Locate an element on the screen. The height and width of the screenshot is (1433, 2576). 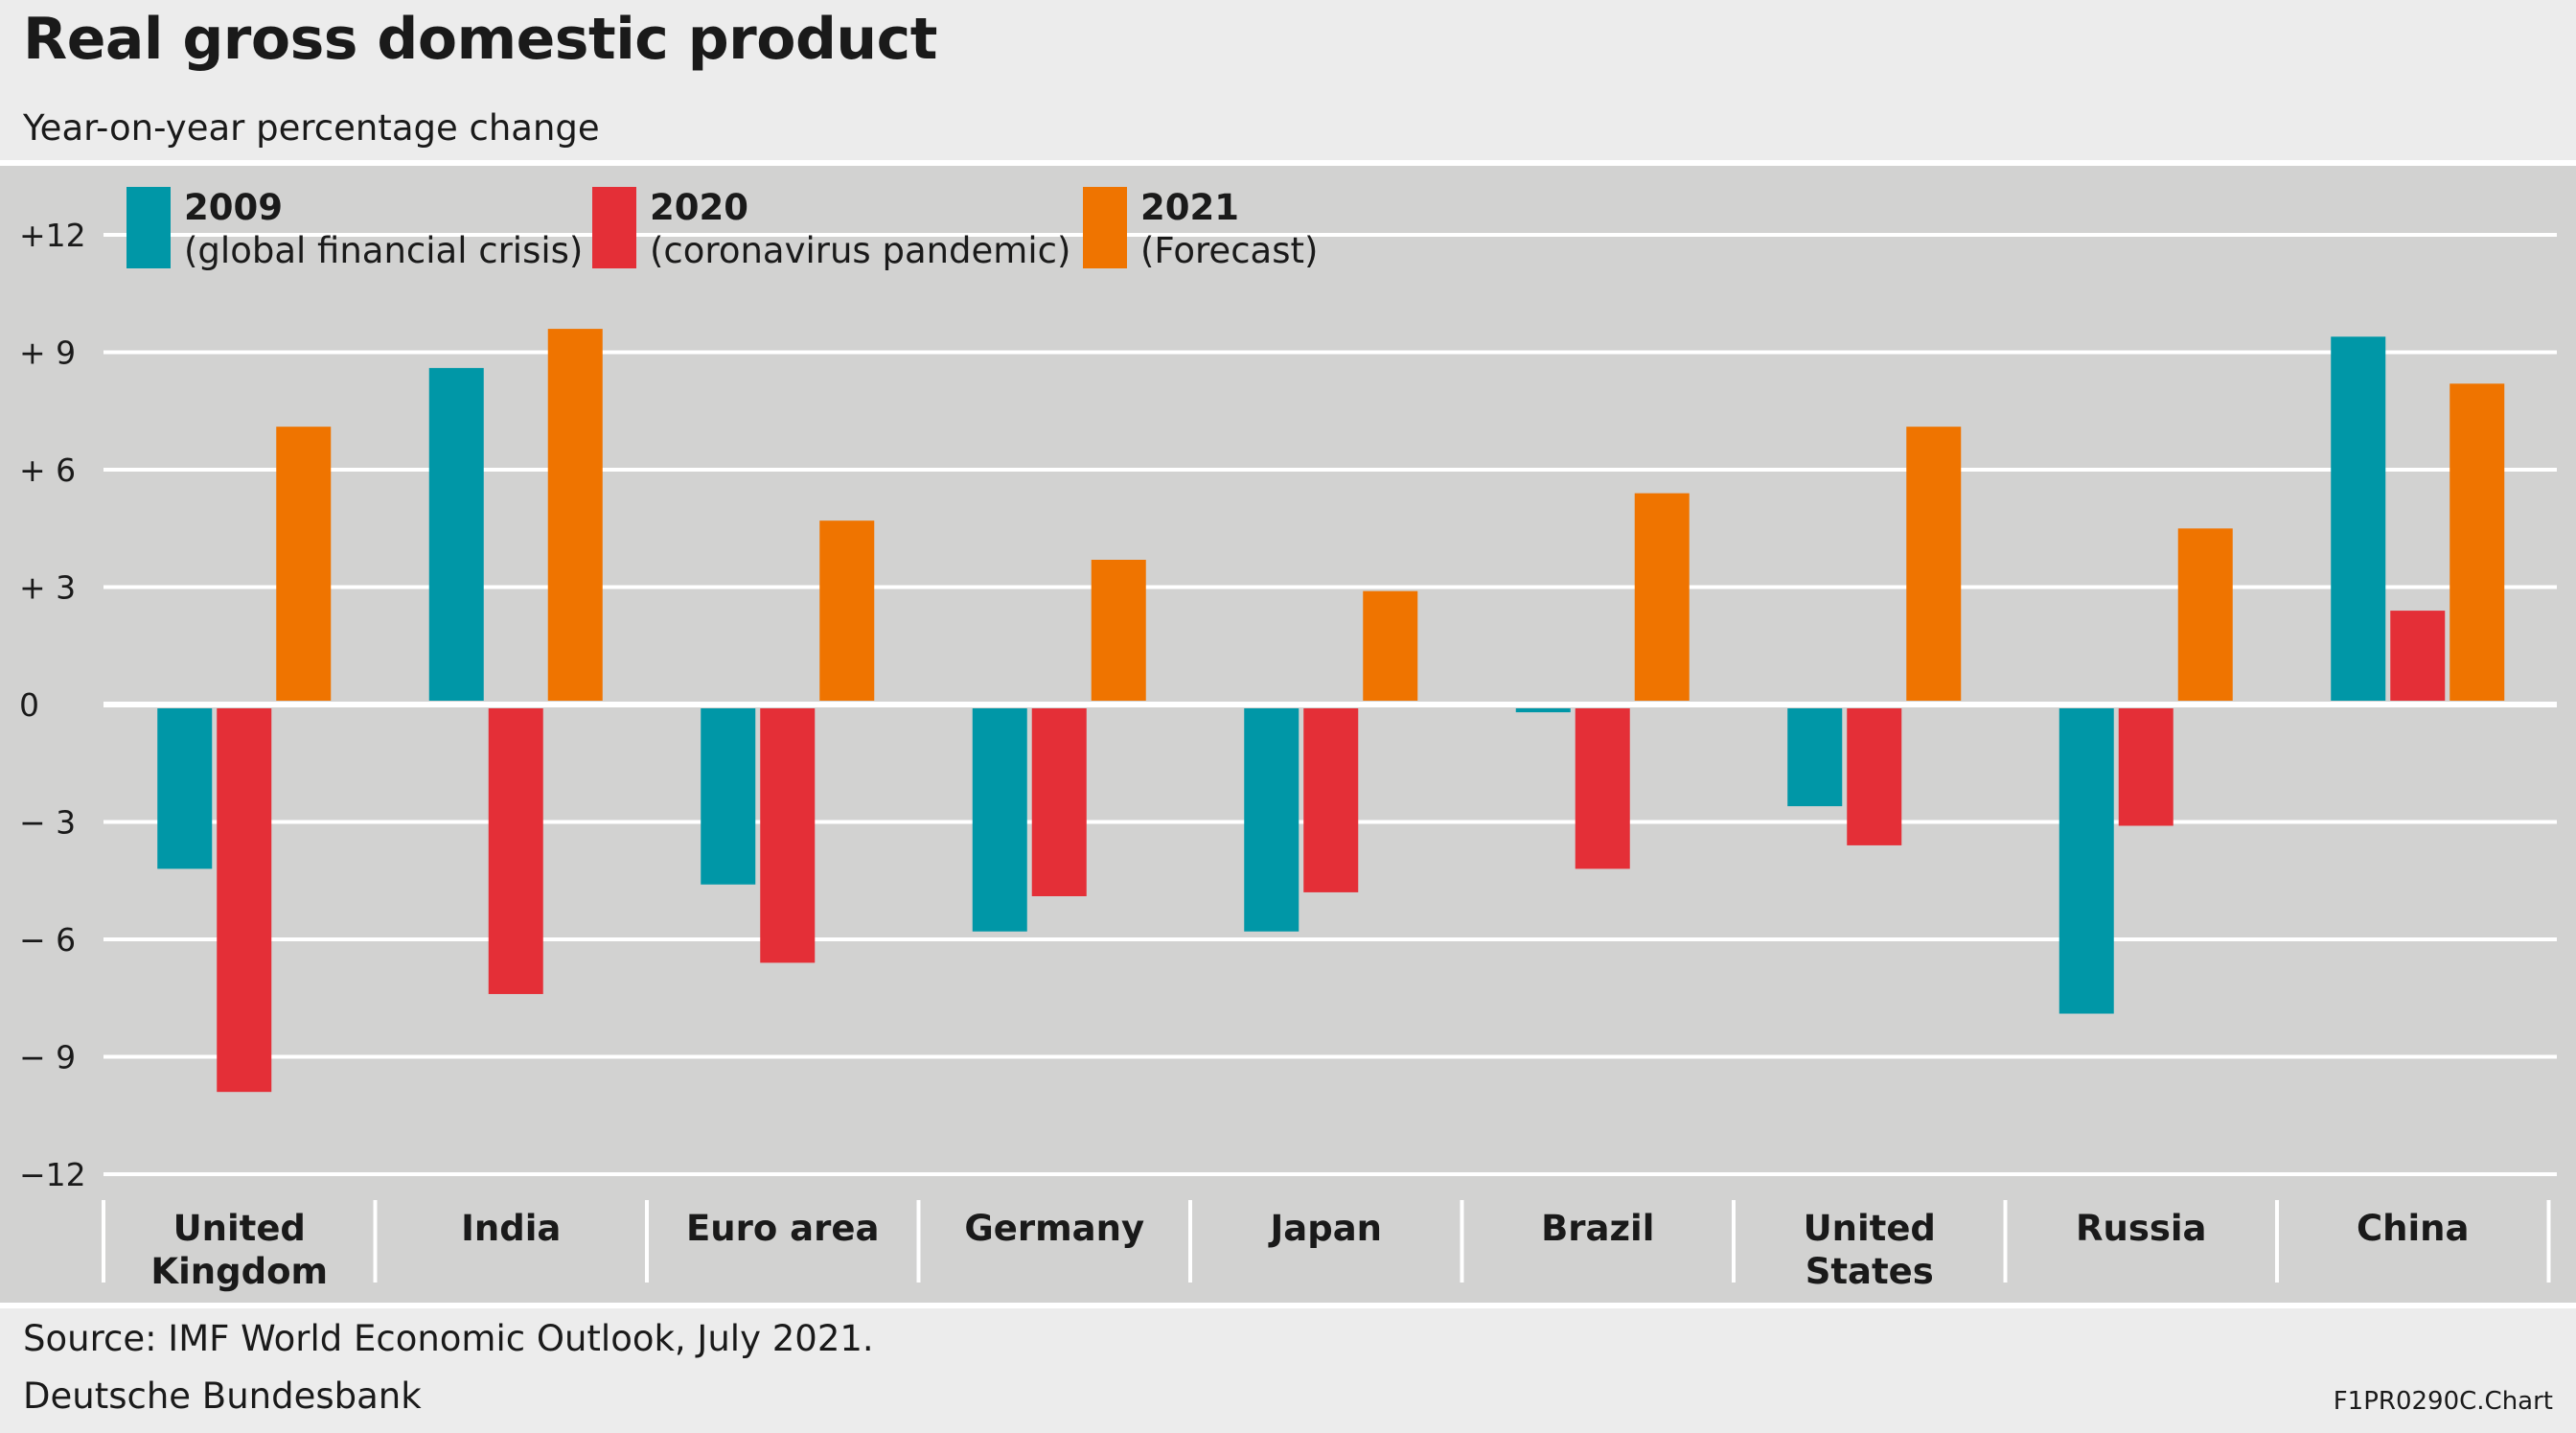
category-label: China is located at coordinates (2413, 1229).